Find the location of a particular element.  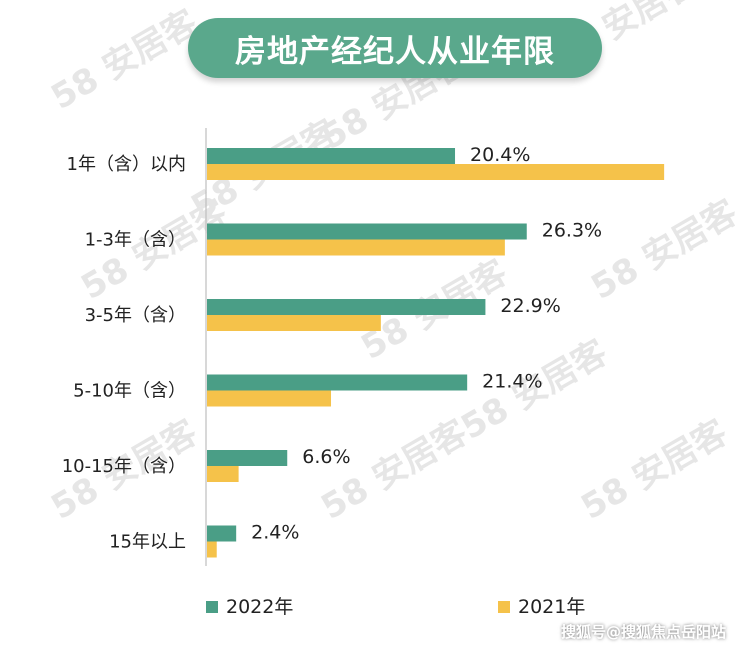

category-label: 1年（含）以内 is located at coordinates (126, 164).